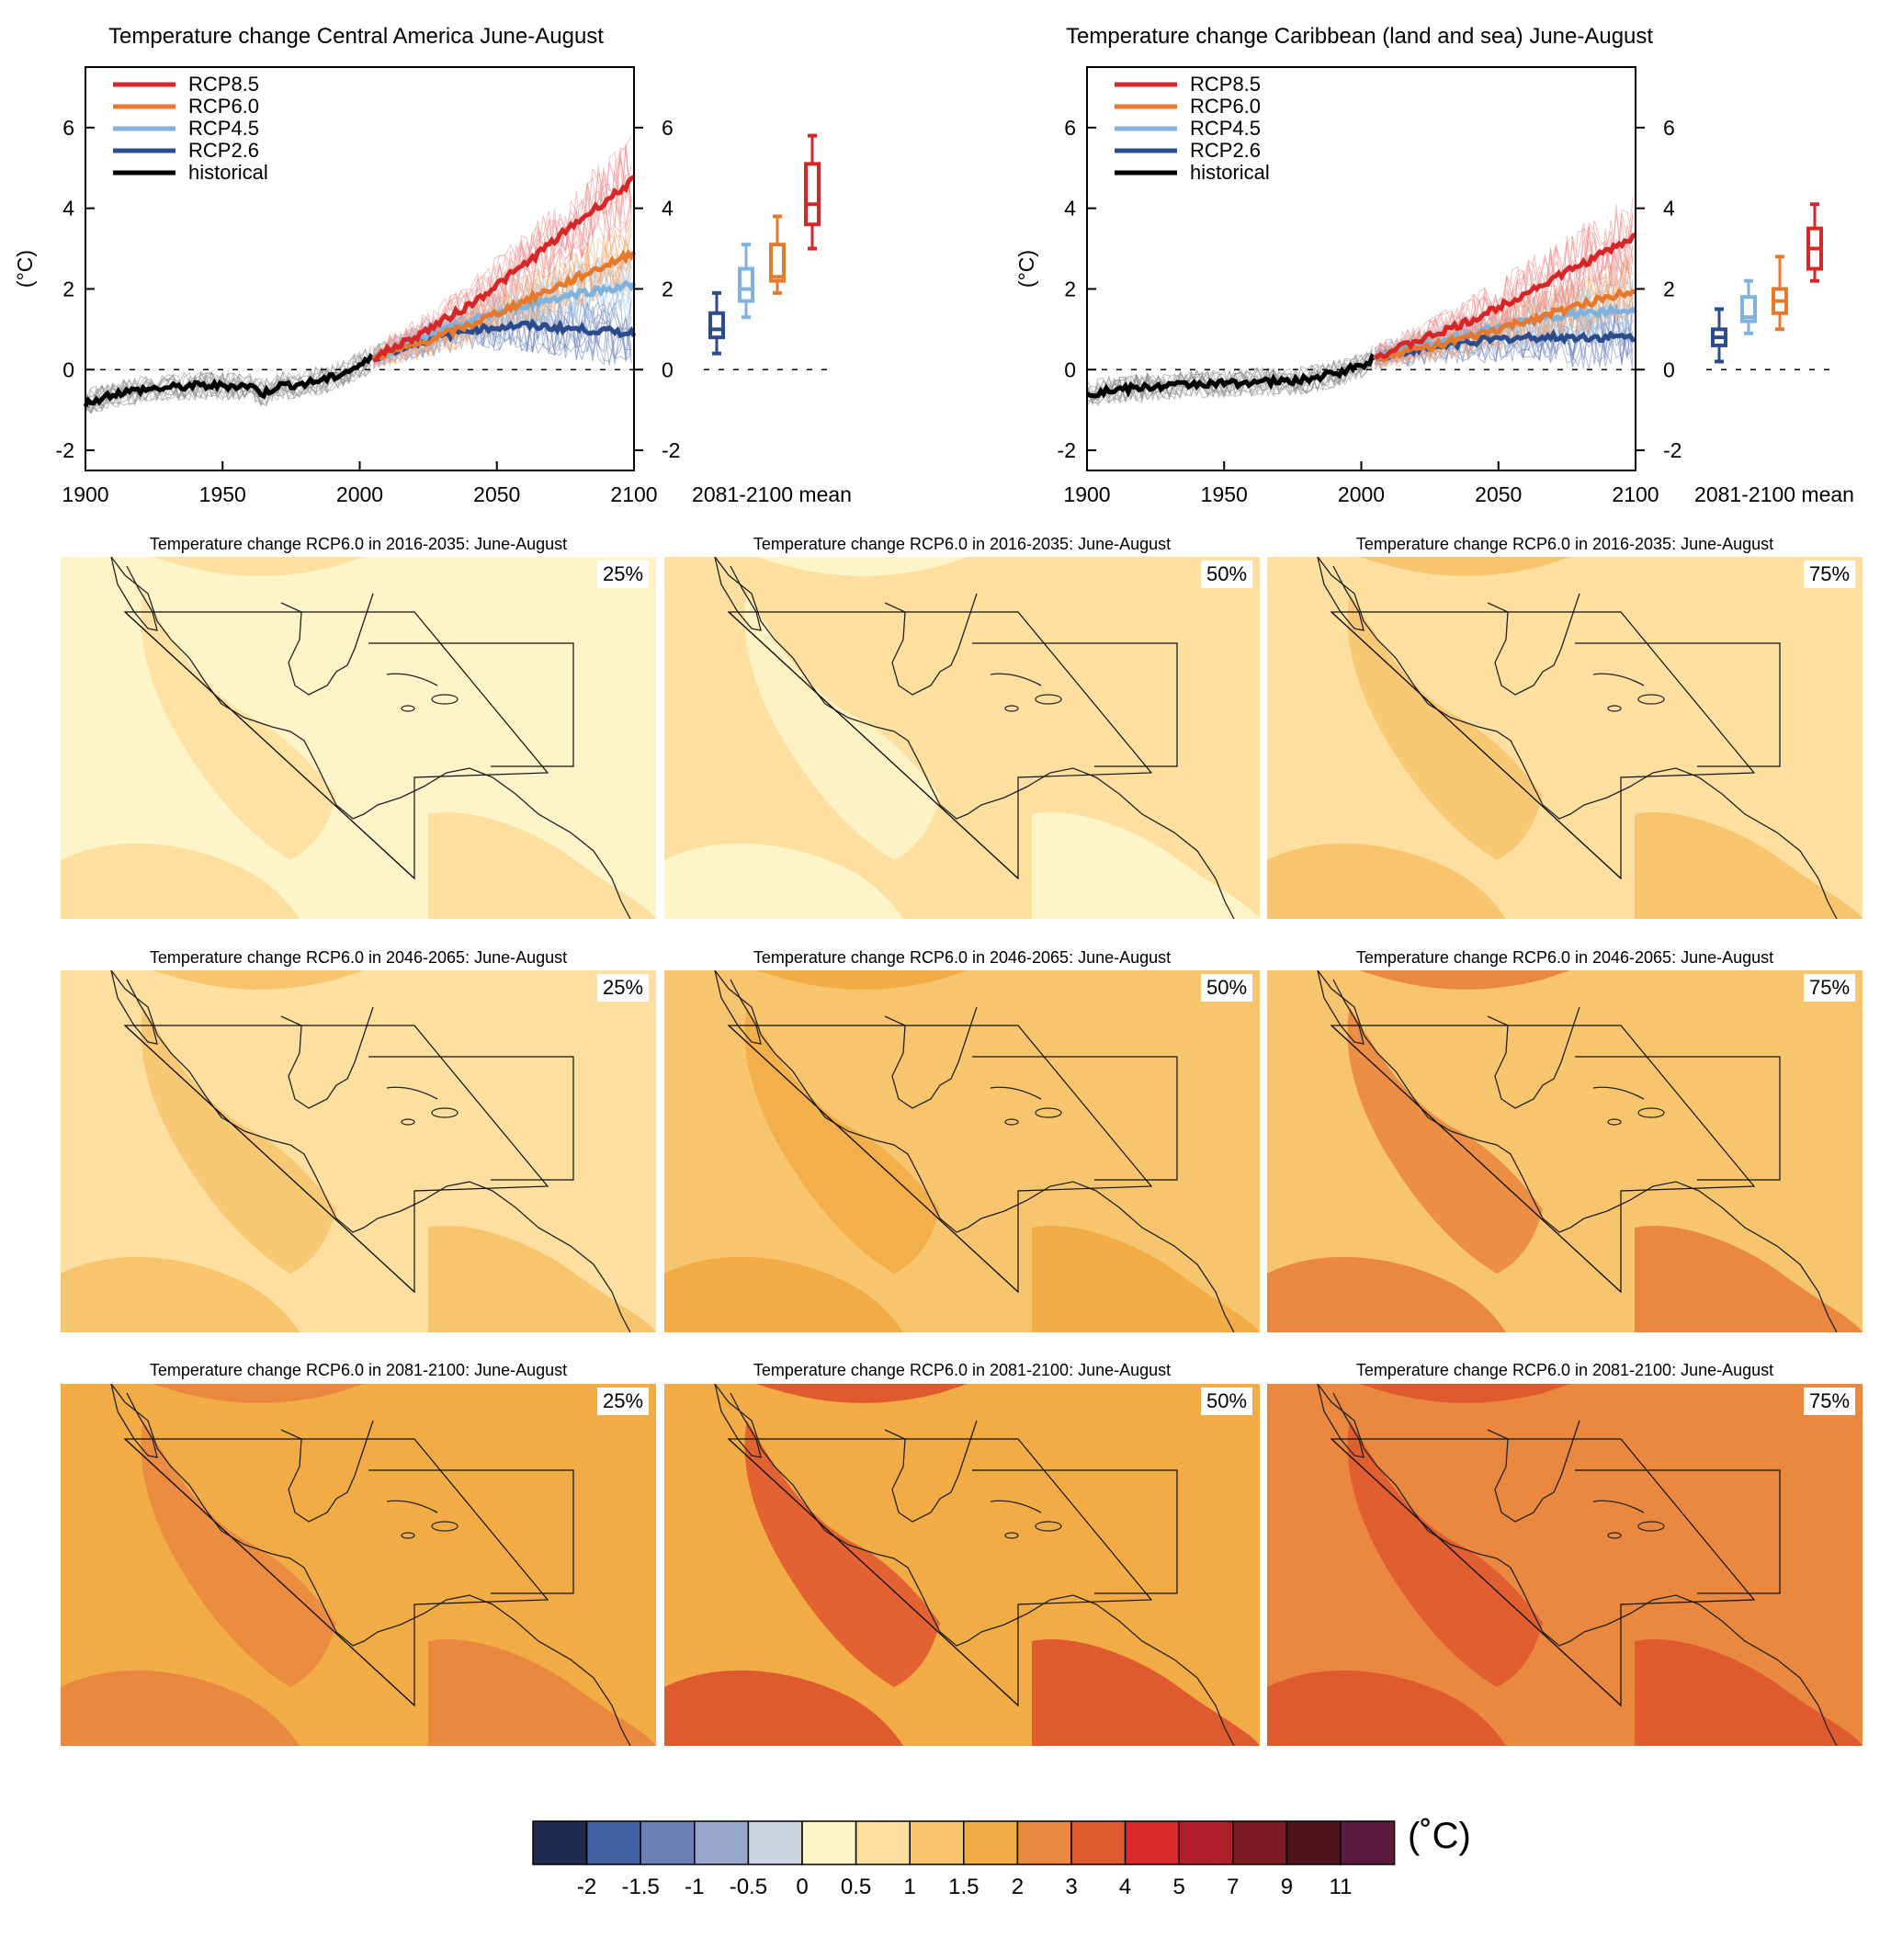 The image size is (1891, 1960). What do you see at coordinates (1225, 128) in the screenshot?
I see `legend-label-RCP4.5: RCP4.5` at bounding box center [1225, 128].